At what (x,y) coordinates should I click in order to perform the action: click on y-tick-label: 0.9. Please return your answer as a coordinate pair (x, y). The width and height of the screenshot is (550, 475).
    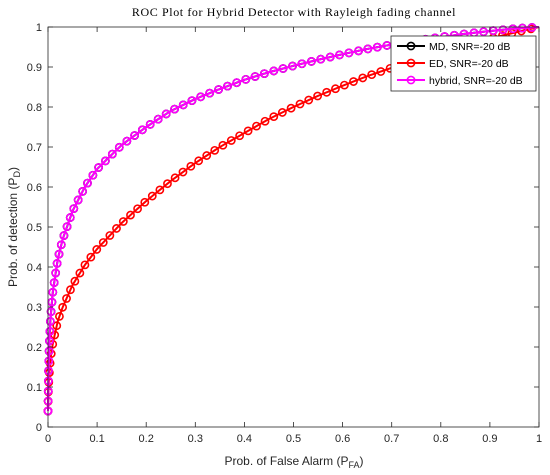
    Looking at the image, I should click on (34, 68).